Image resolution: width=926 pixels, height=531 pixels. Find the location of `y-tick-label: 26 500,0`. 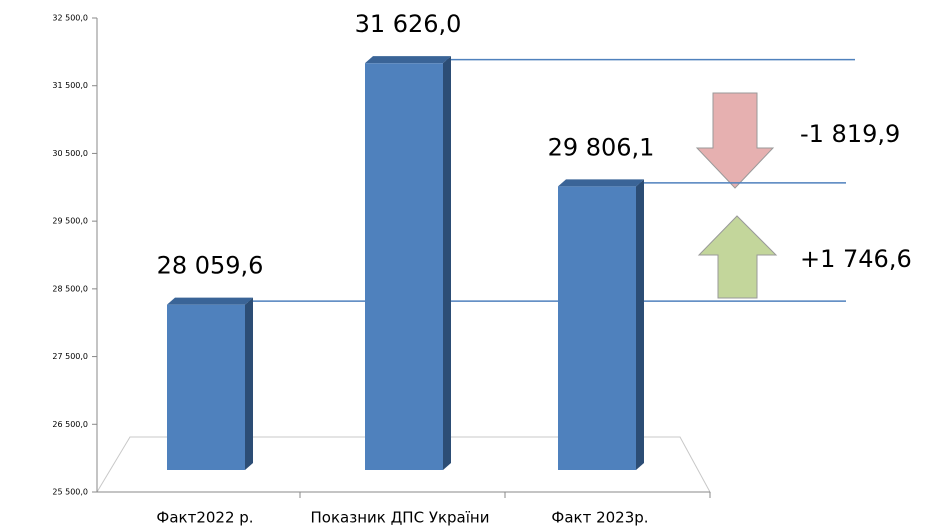

y-tick-label: 26 500,0 is located at coordinates (70, 424).